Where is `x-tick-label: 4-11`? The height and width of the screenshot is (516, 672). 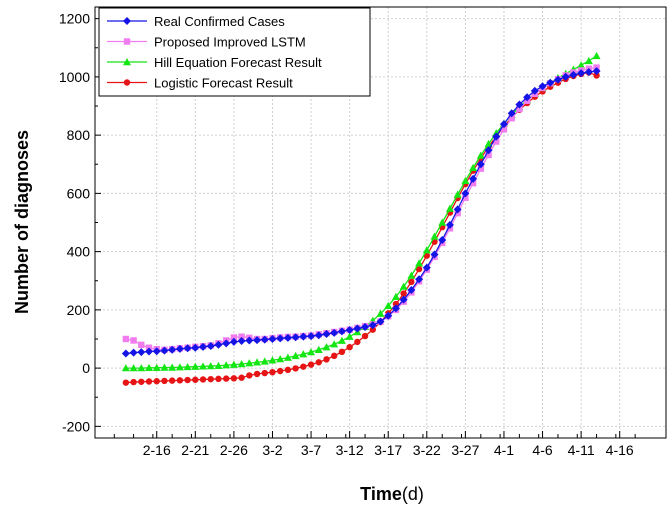 x-tick-label: 4-11 is located at coordinates (581, 450).